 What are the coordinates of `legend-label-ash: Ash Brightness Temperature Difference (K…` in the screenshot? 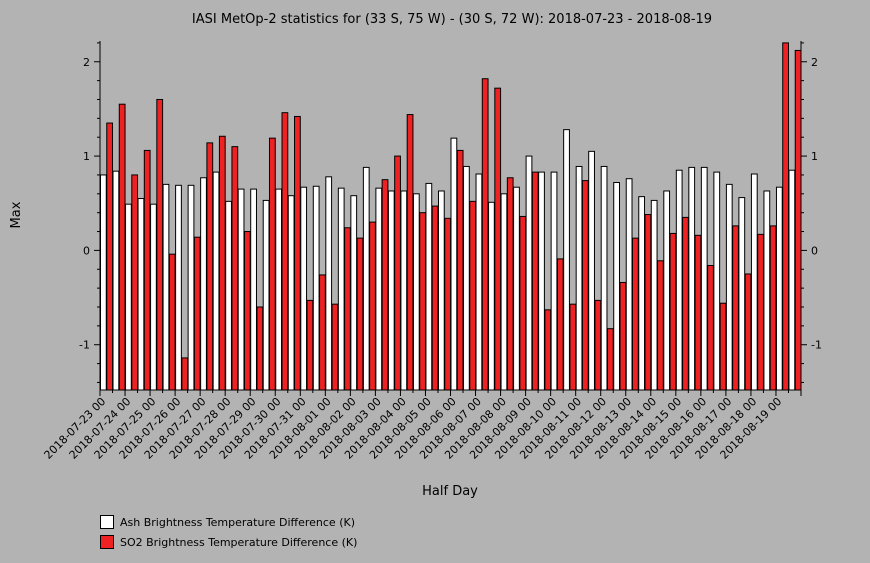 It's located at (237, 522).